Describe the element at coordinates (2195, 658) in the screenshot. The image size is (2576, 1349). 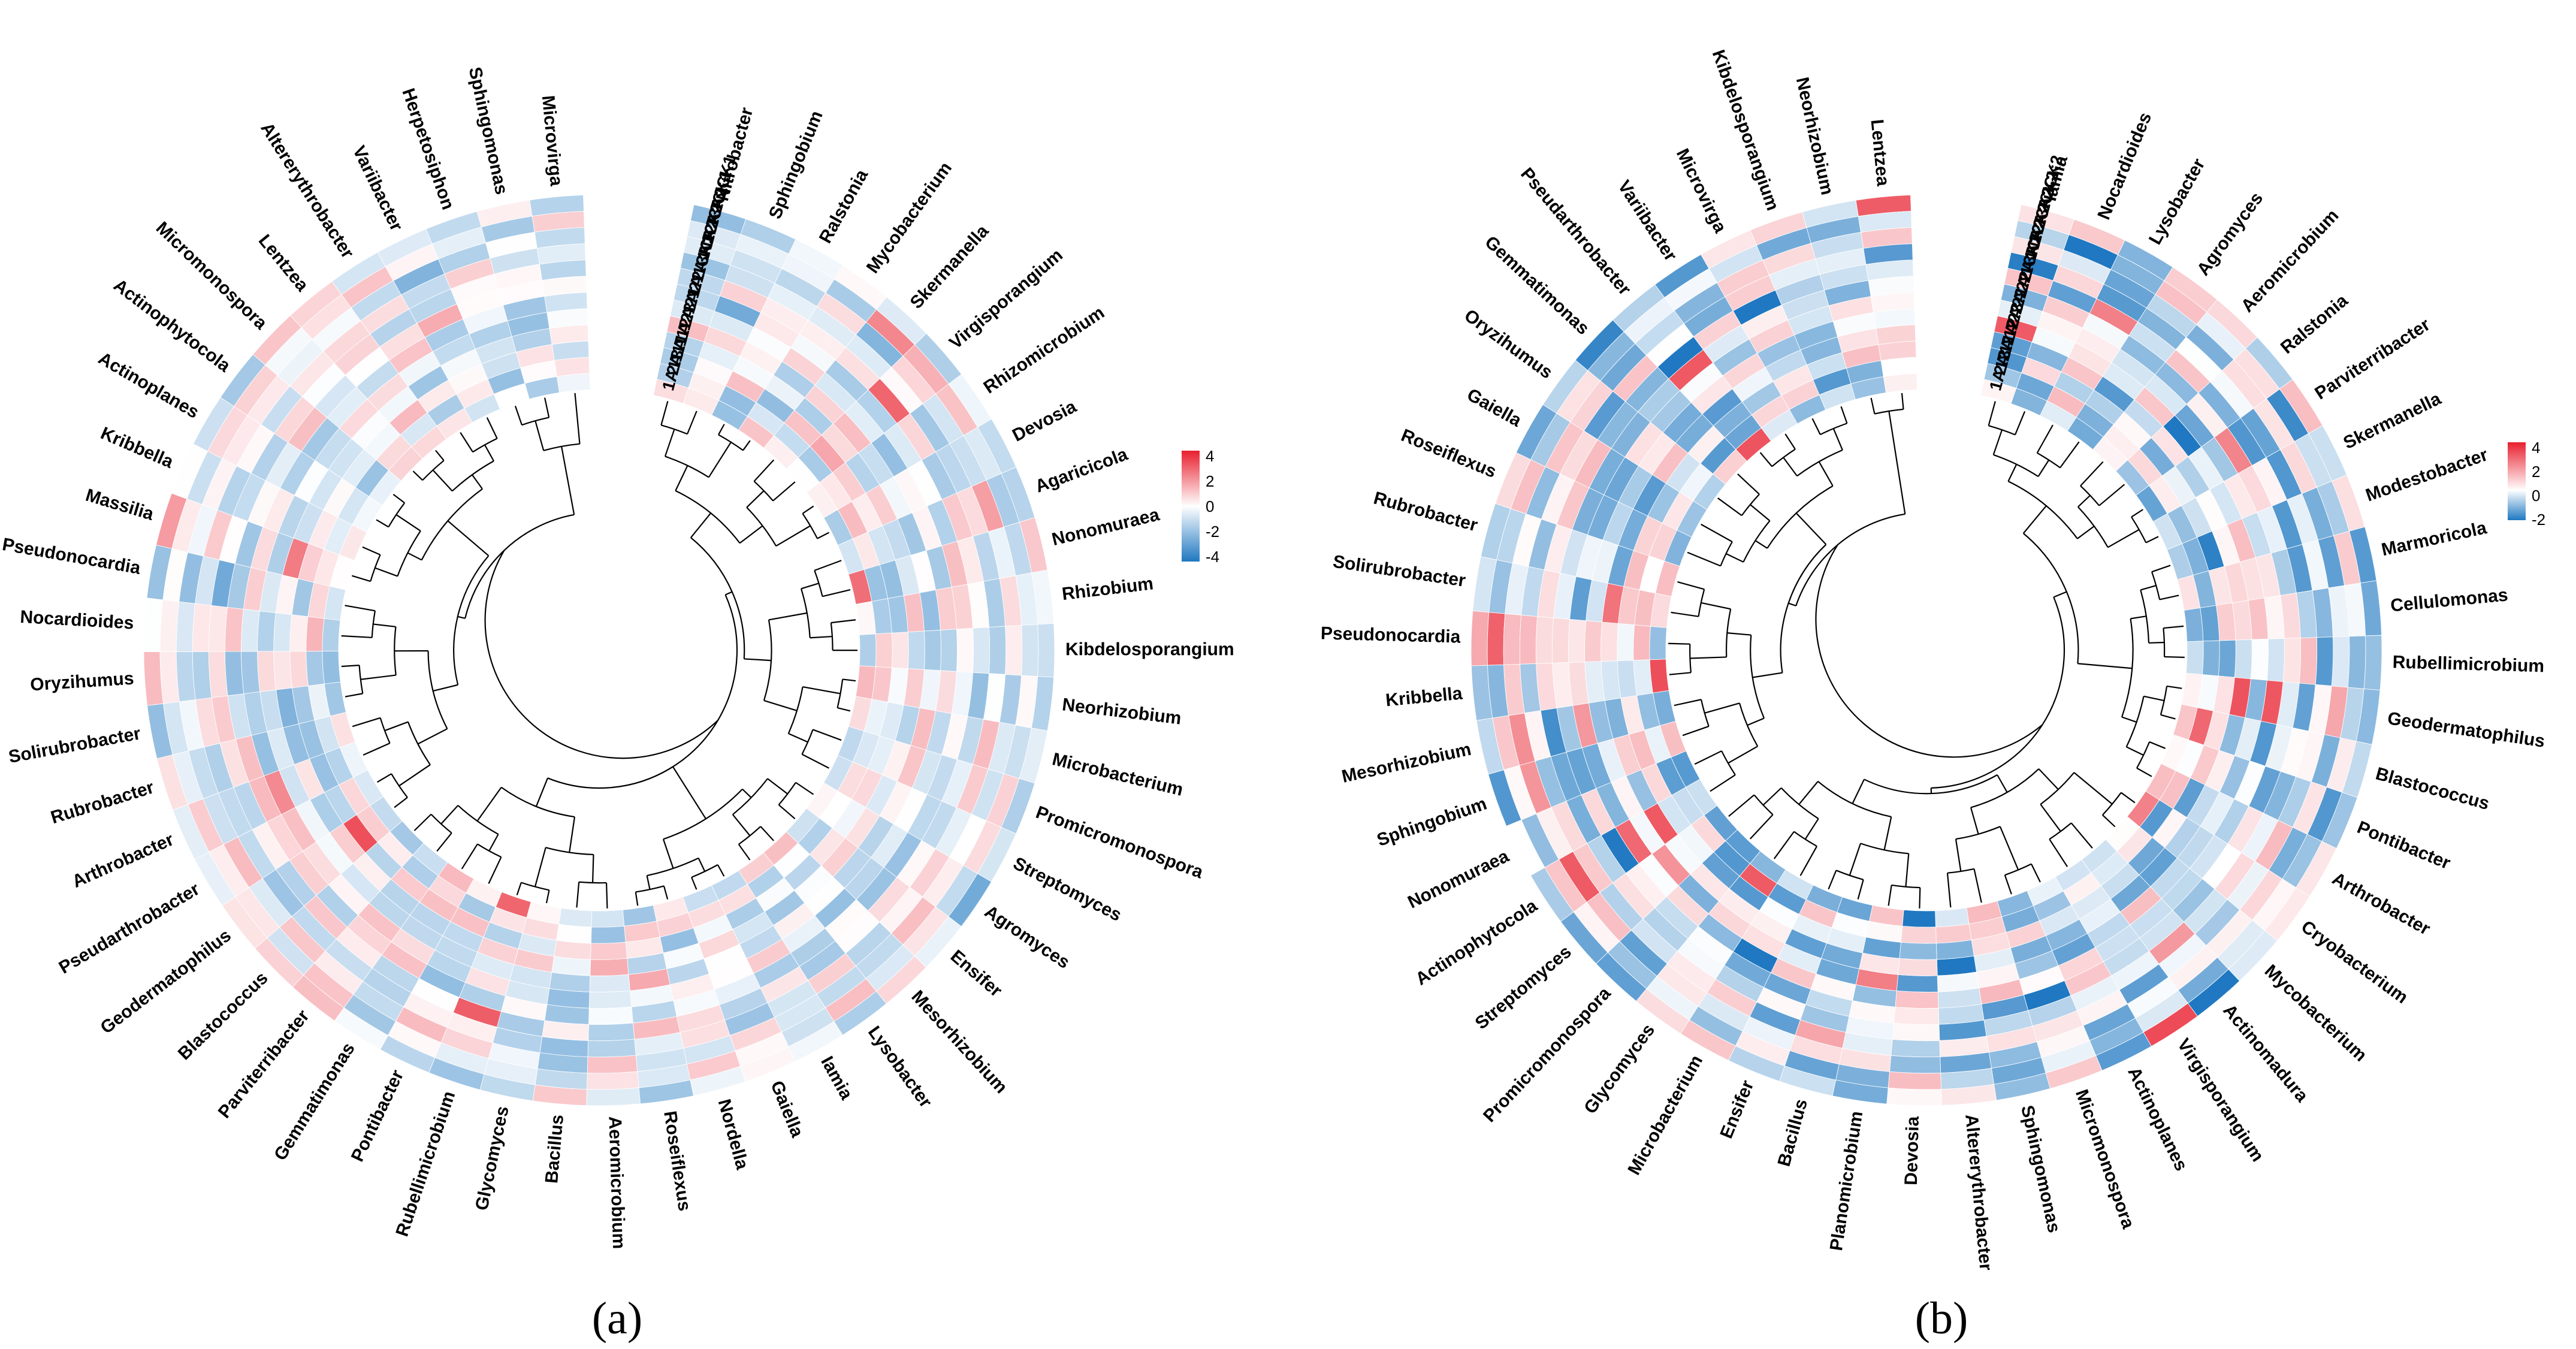
I see `heatmap-cell-rubellimicrobium-1a12` at that location.